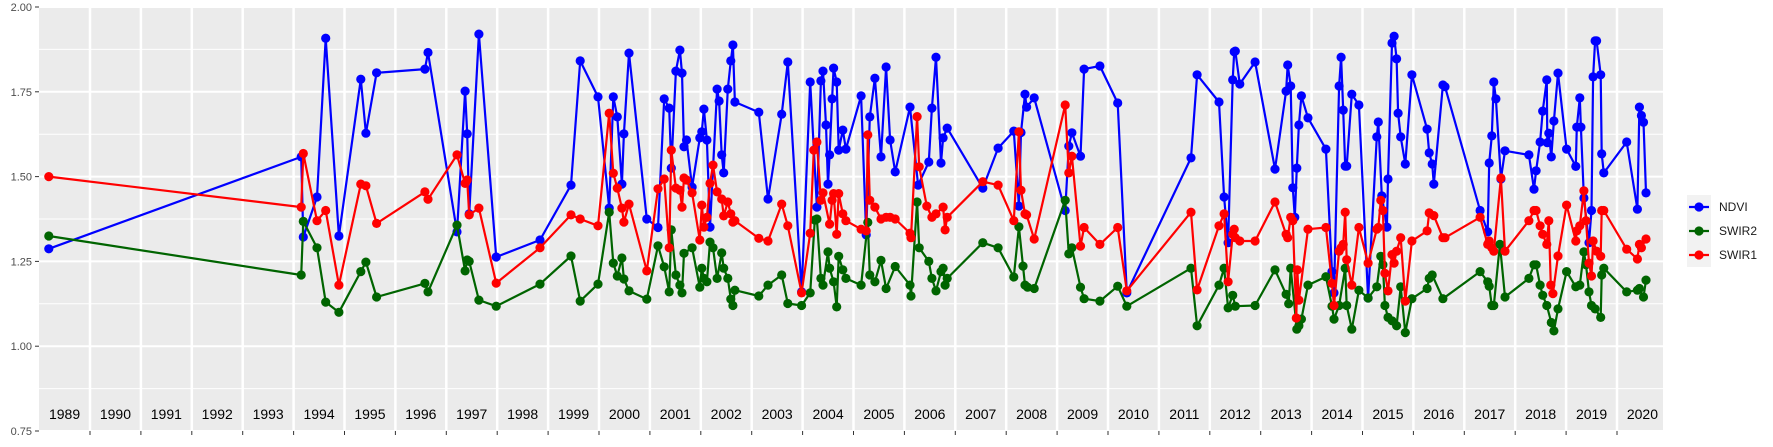 This screenshot has width=1773, height=447. Describe the element at coordinates (980, 414) in the screenshot. I see `year-label: 2007` at that location.